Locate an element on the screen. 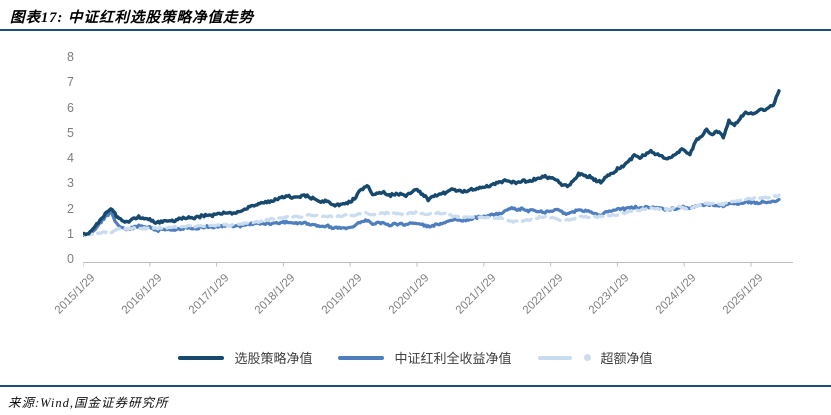 Image resolution: width=831 pixels, height=415 pixels. excess-line-marker-icon is located at coordinates (554, 357).